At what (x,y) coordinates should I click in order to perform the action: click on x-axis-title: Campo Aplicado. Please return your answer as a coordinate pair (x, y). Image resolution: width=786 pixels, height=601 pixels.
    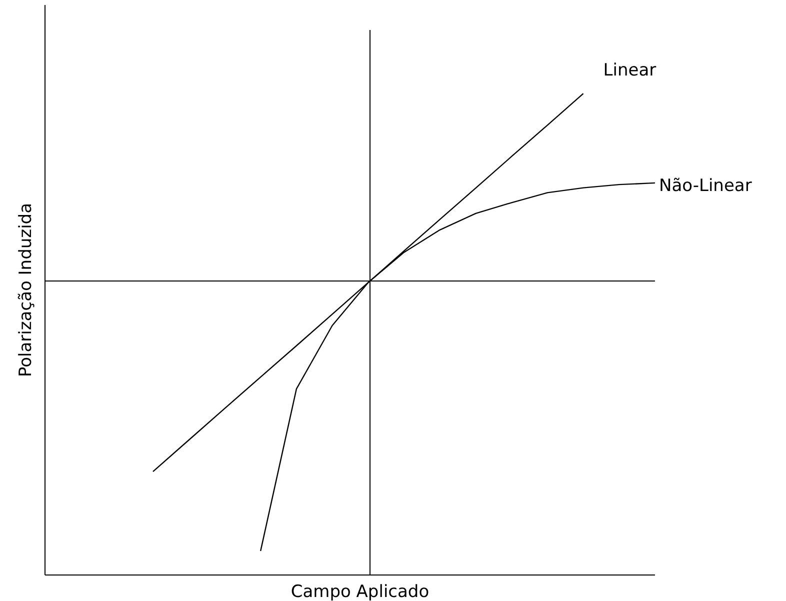
    Looking at the image, I should click on (360, 591).